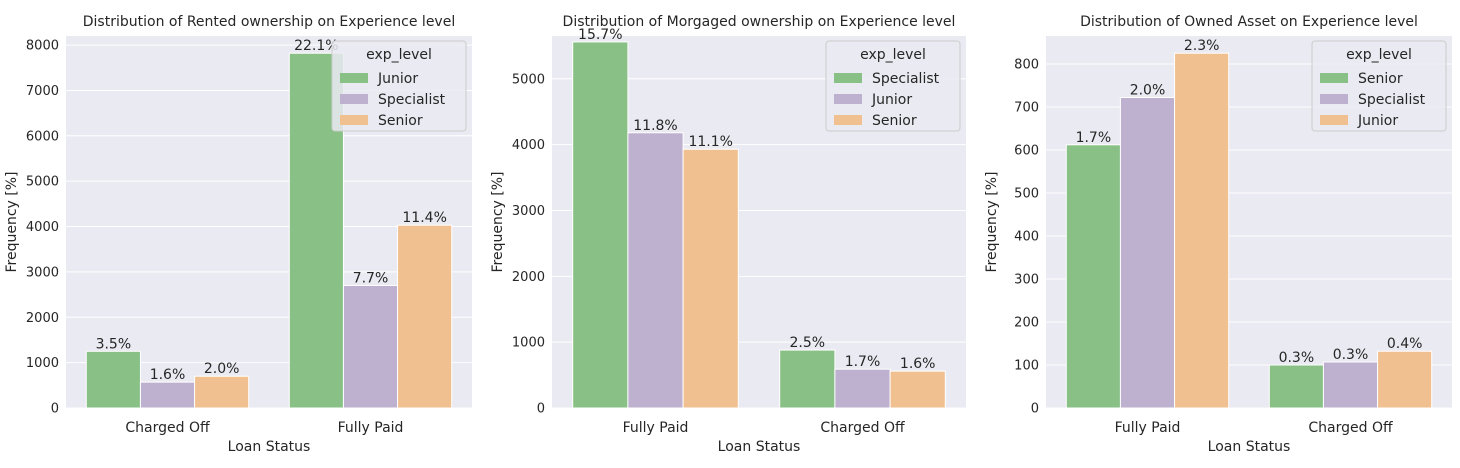  Describe the element at coordinates (710, 142) in the screenshot. I see `bar-data-label: 11.1%` at that location.